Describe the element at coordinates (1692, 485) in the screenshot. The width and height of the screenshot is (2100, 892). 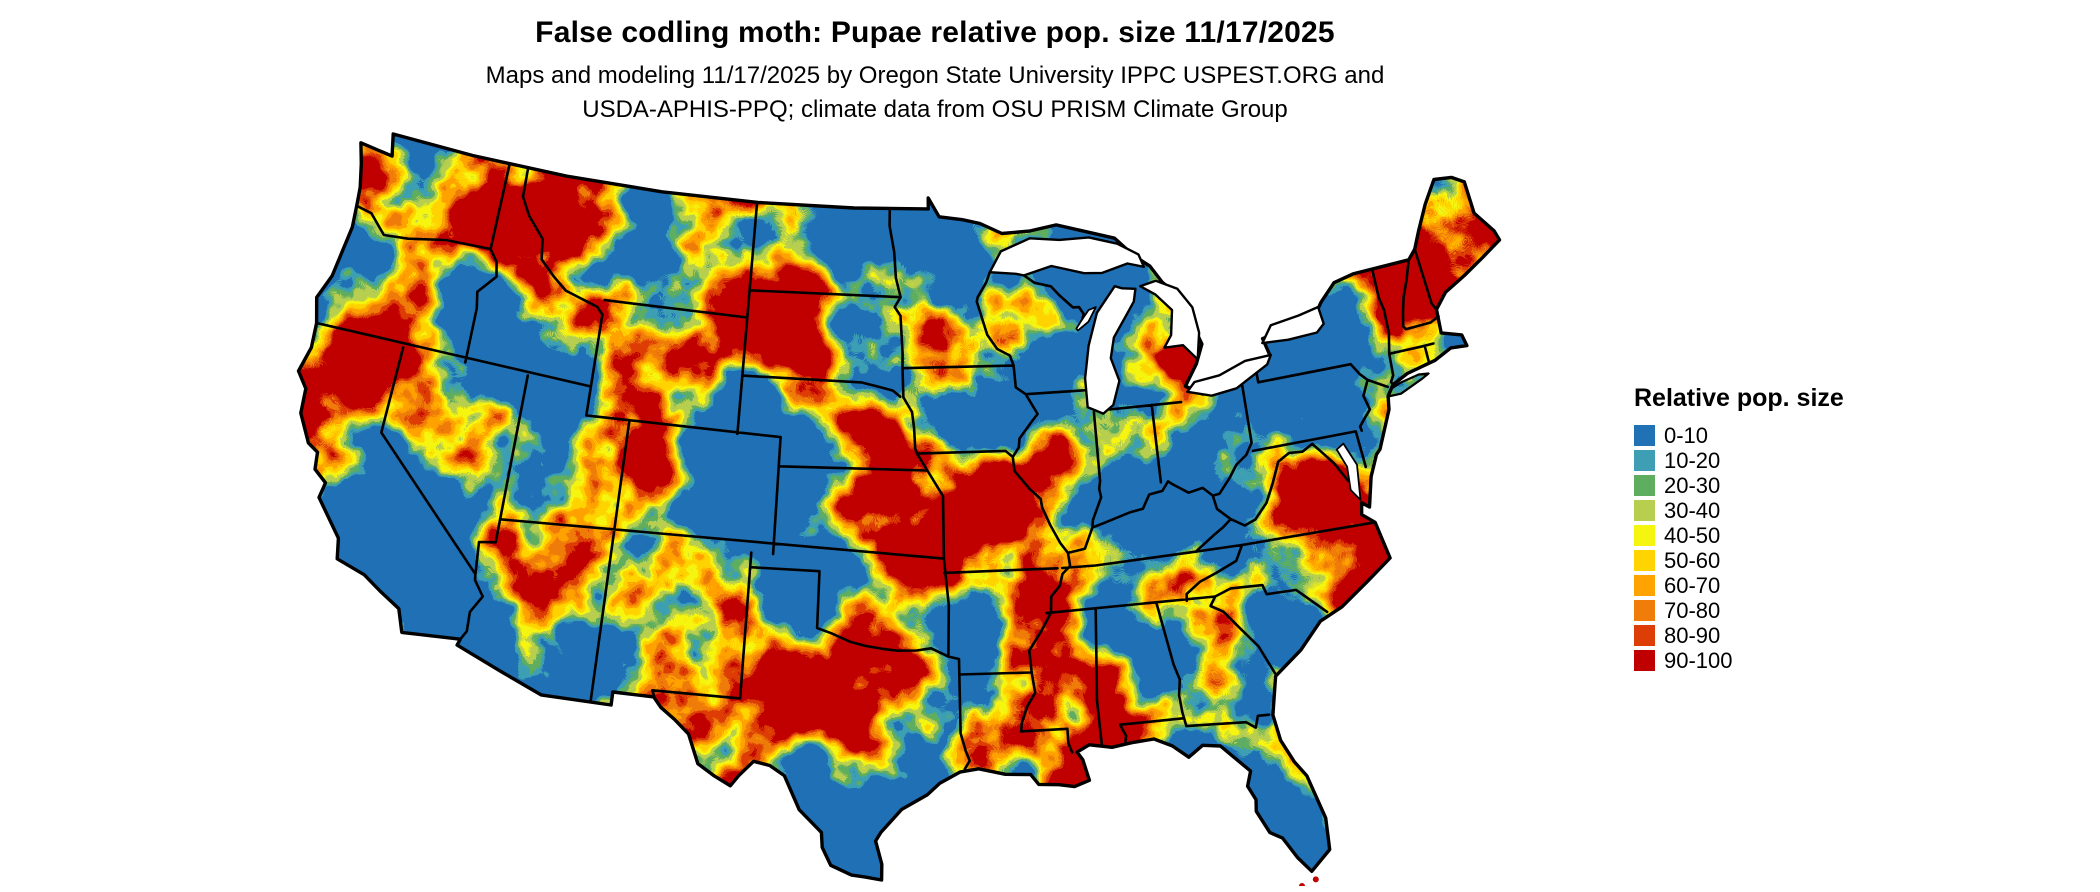
I see `legend-label: 20-30` at that location.